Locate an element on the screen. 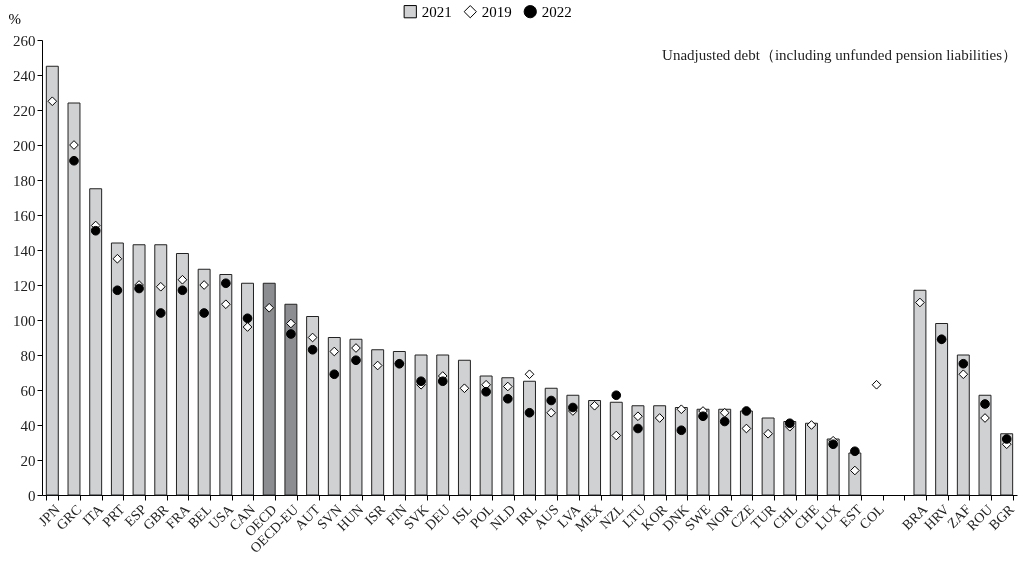  y-tick-label: 160 is located at coordinates (24, 215).